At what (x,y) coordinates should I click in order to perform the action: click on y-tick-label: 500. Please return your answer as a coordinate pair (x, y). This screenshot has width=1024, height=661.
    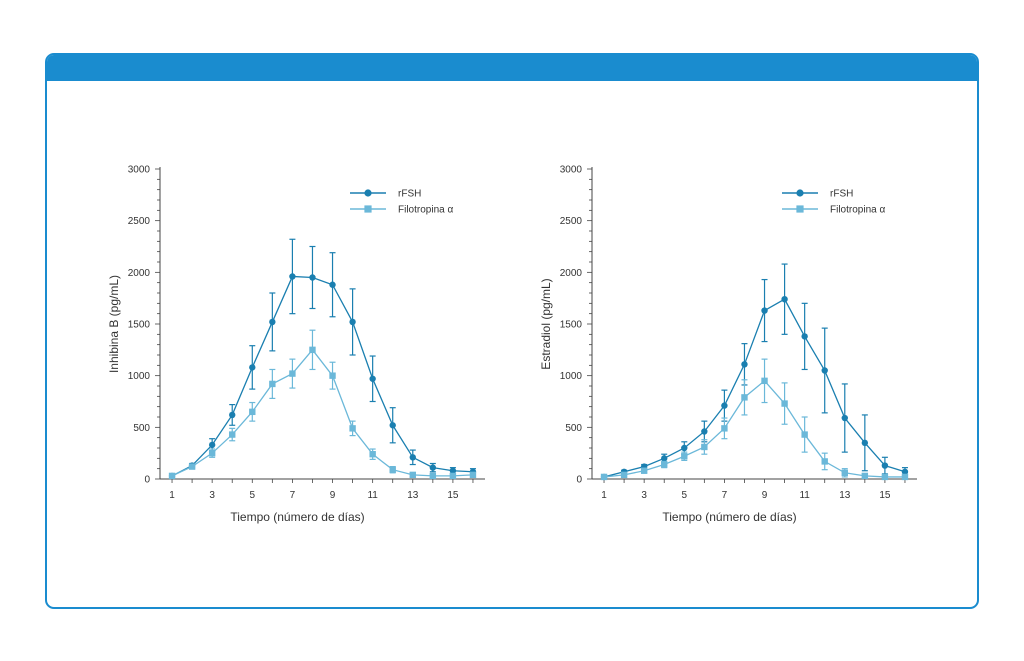
    Looking at the image, I should click on (141, 428).